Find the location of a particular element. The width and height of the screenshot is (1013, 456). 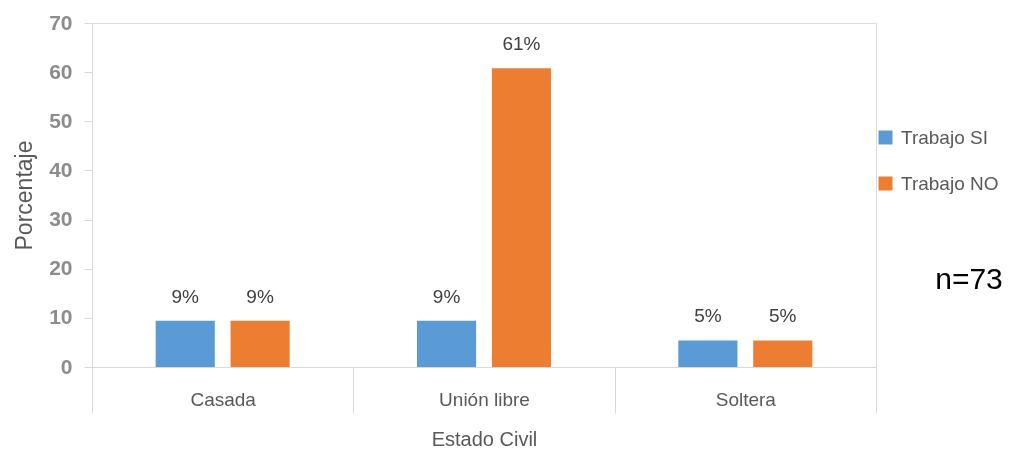

x-tick-label: Unión libre is located at coordinates (484, 399).